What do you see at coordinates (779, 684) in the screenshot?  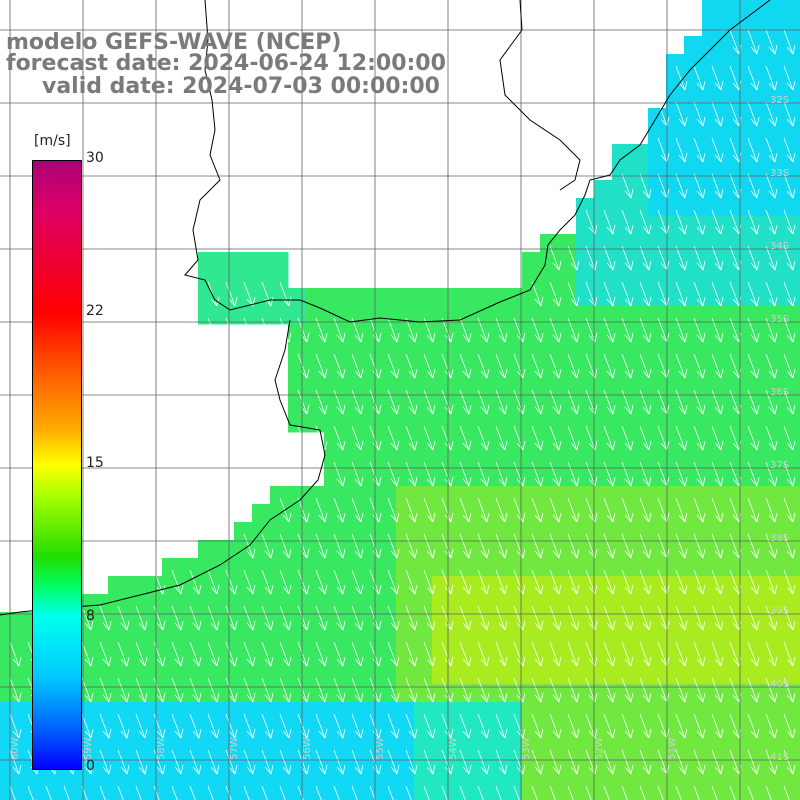 I see `latitude-label: 40S` at bounding box center [779, 684].